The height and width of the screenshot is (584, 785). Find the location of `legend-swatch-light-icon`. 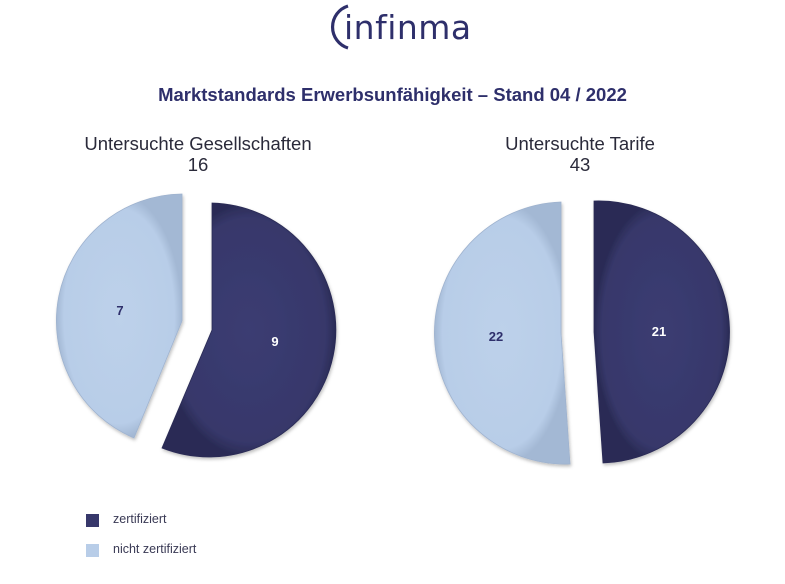

legend-swatch-light-icon is located at coordinates (92, 550).